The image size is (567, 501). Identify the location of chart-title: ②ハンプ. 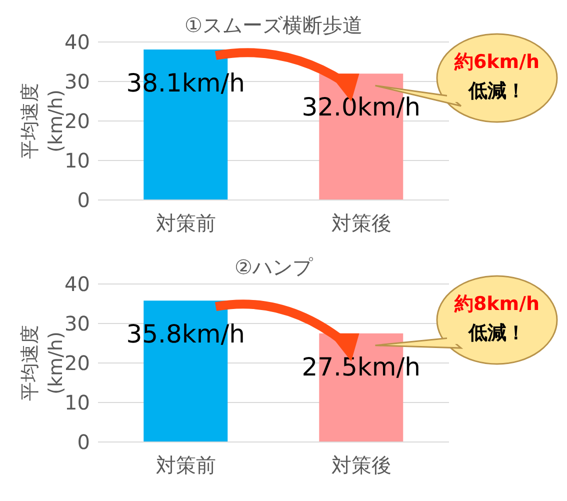
(274, 267).